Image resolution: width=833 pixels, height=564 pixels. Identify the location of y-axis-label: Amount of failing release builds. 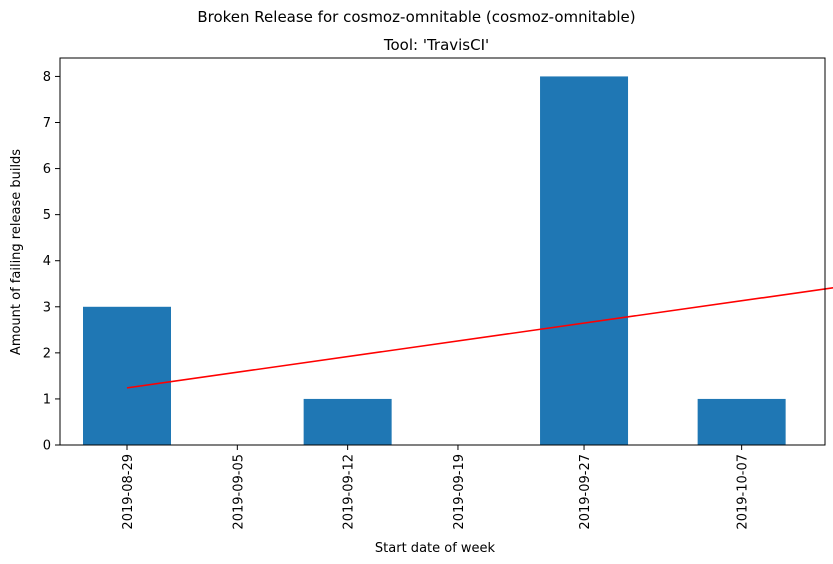
(16, 252).